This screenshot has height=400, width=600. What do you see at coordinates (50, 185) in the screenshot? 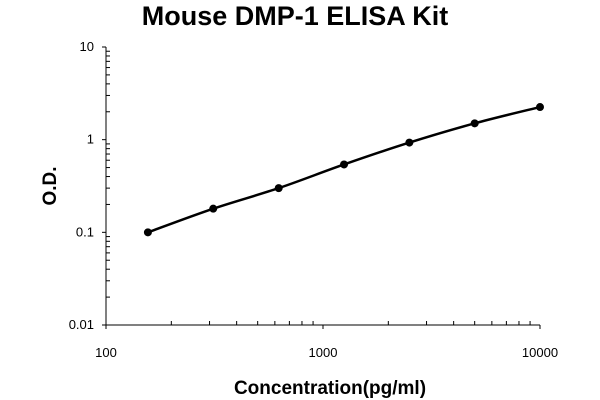
I see `y-axis-label: O.D.` at bounding box center [50, 185].